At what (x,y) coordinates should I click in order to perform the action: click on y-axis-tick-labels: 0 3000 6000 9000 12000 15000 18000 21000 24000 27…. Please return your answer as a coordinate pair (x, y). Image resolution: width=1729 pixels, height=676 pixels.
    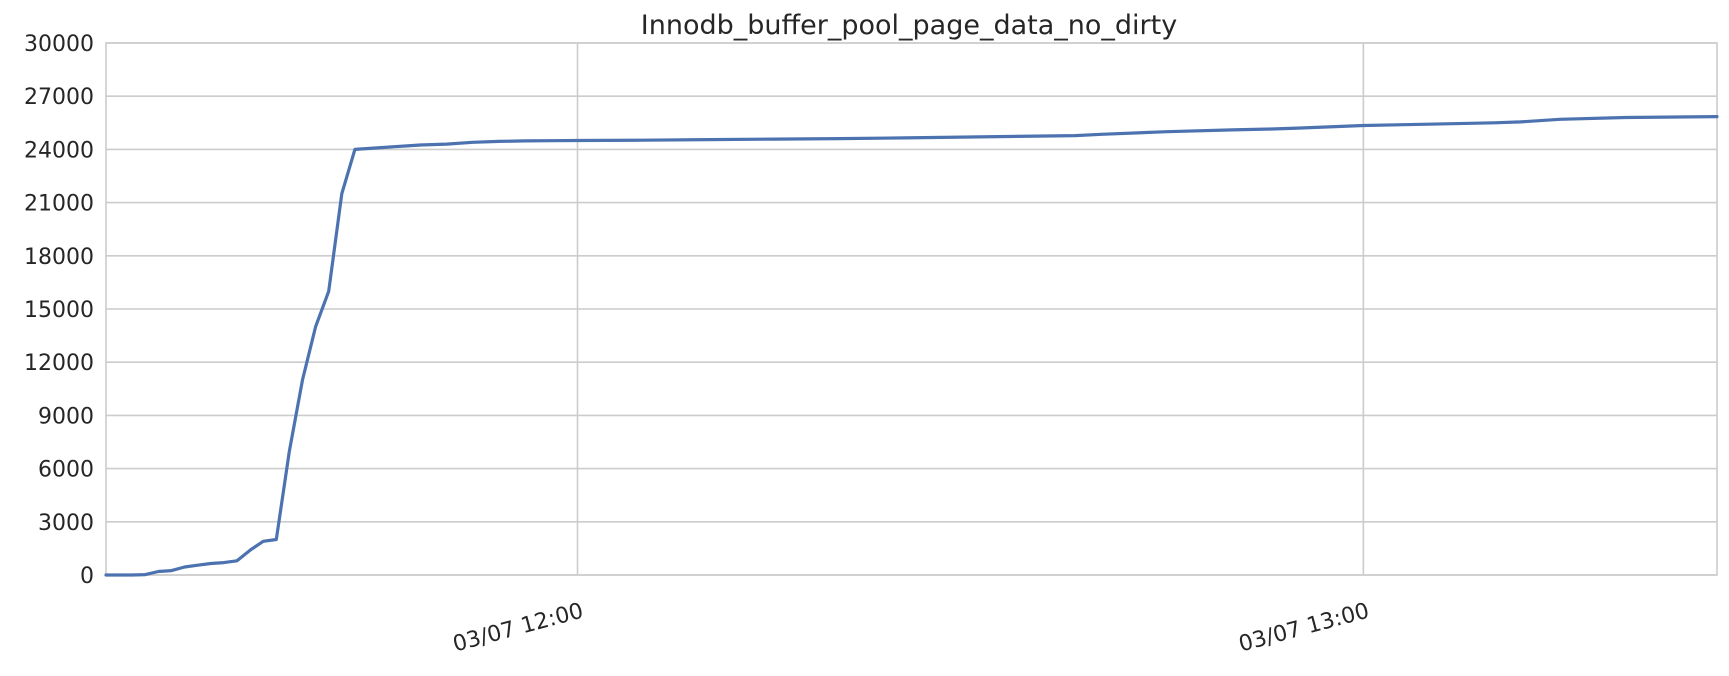
    Looking at the image, I should click on (59, 310).